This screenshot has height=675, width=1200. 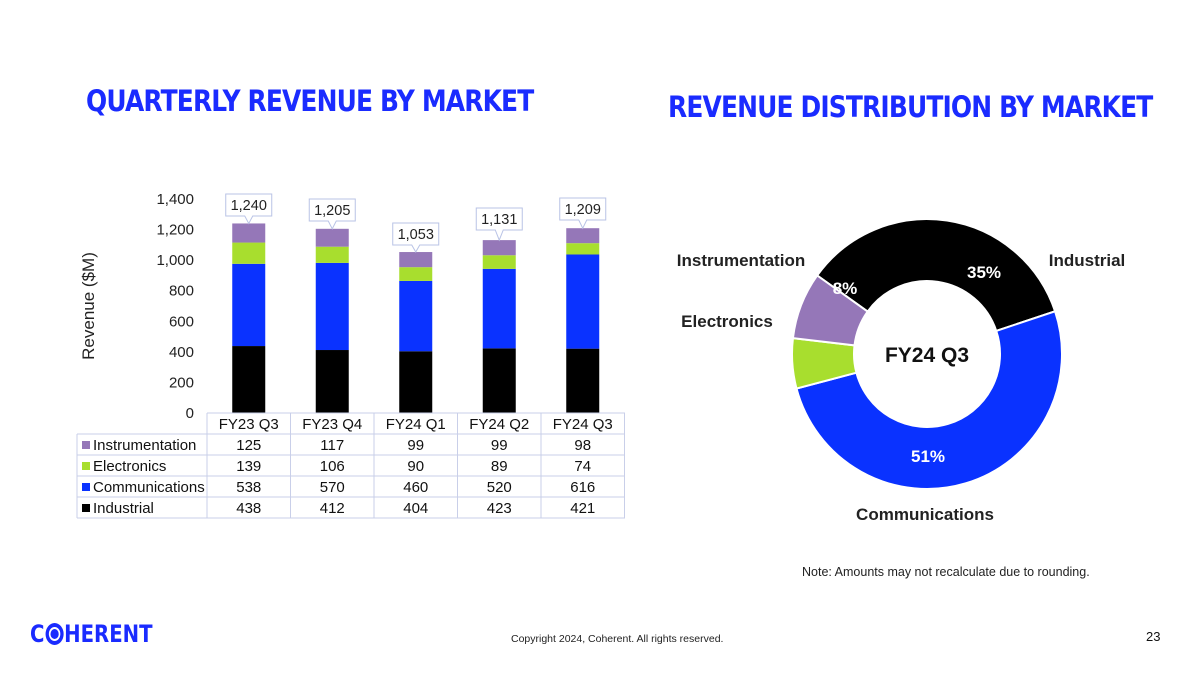 I want to click on y-tick-label: 1,200, so click(x=175, y=230).